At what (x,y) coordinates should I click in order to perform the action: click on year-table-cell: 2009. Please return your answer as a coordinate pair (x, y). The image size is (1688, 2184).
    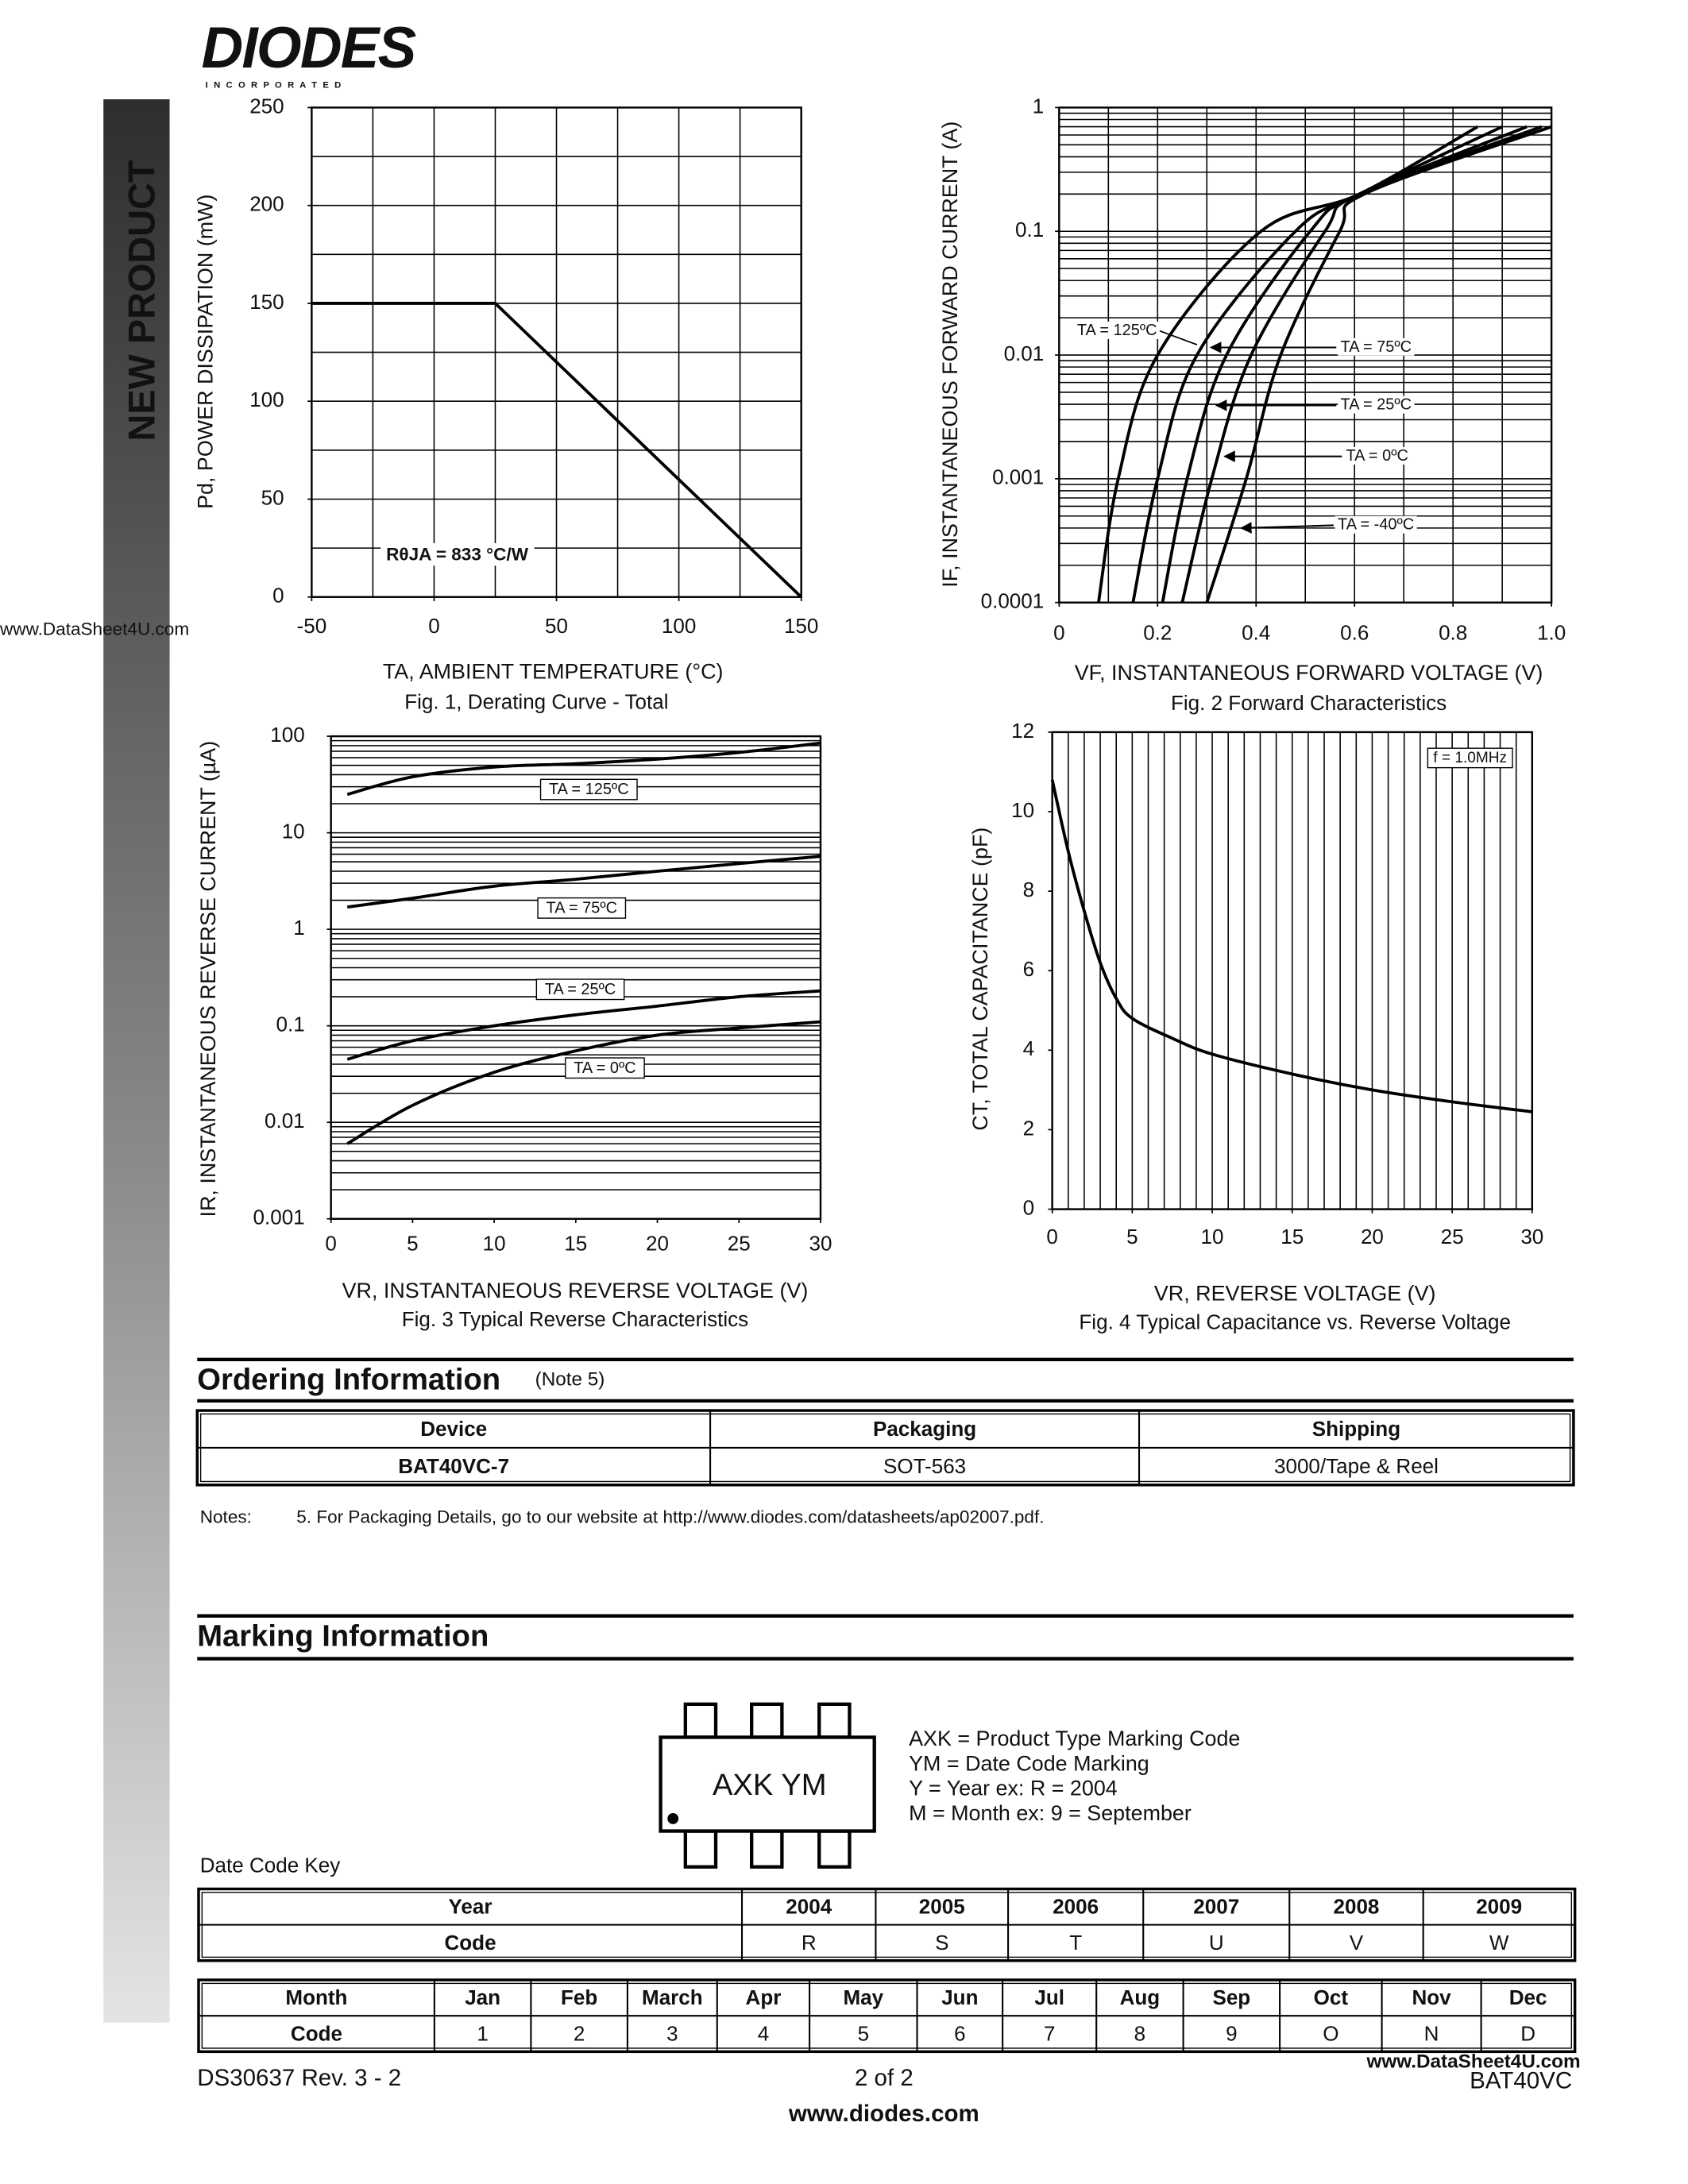
    Looking at the image, I should click on (1499, 1907).